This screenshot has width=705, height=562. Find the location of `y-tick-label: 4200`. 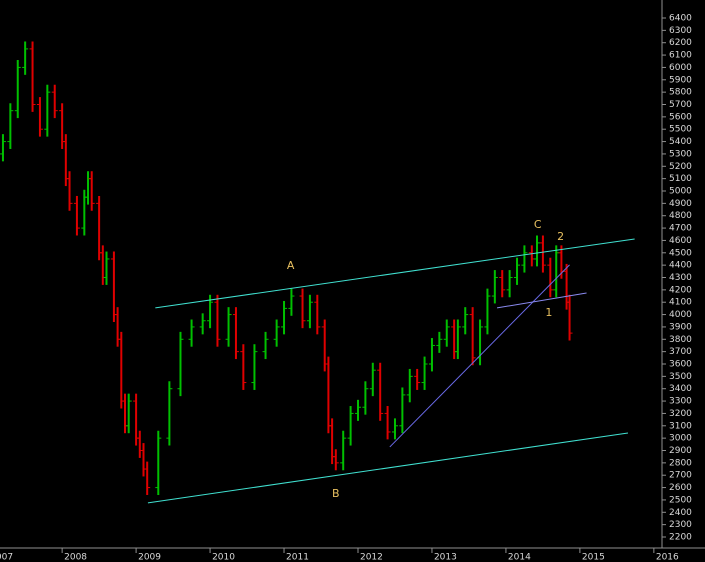

y-tick-label: 4200 is located at coordinates (680, 290).